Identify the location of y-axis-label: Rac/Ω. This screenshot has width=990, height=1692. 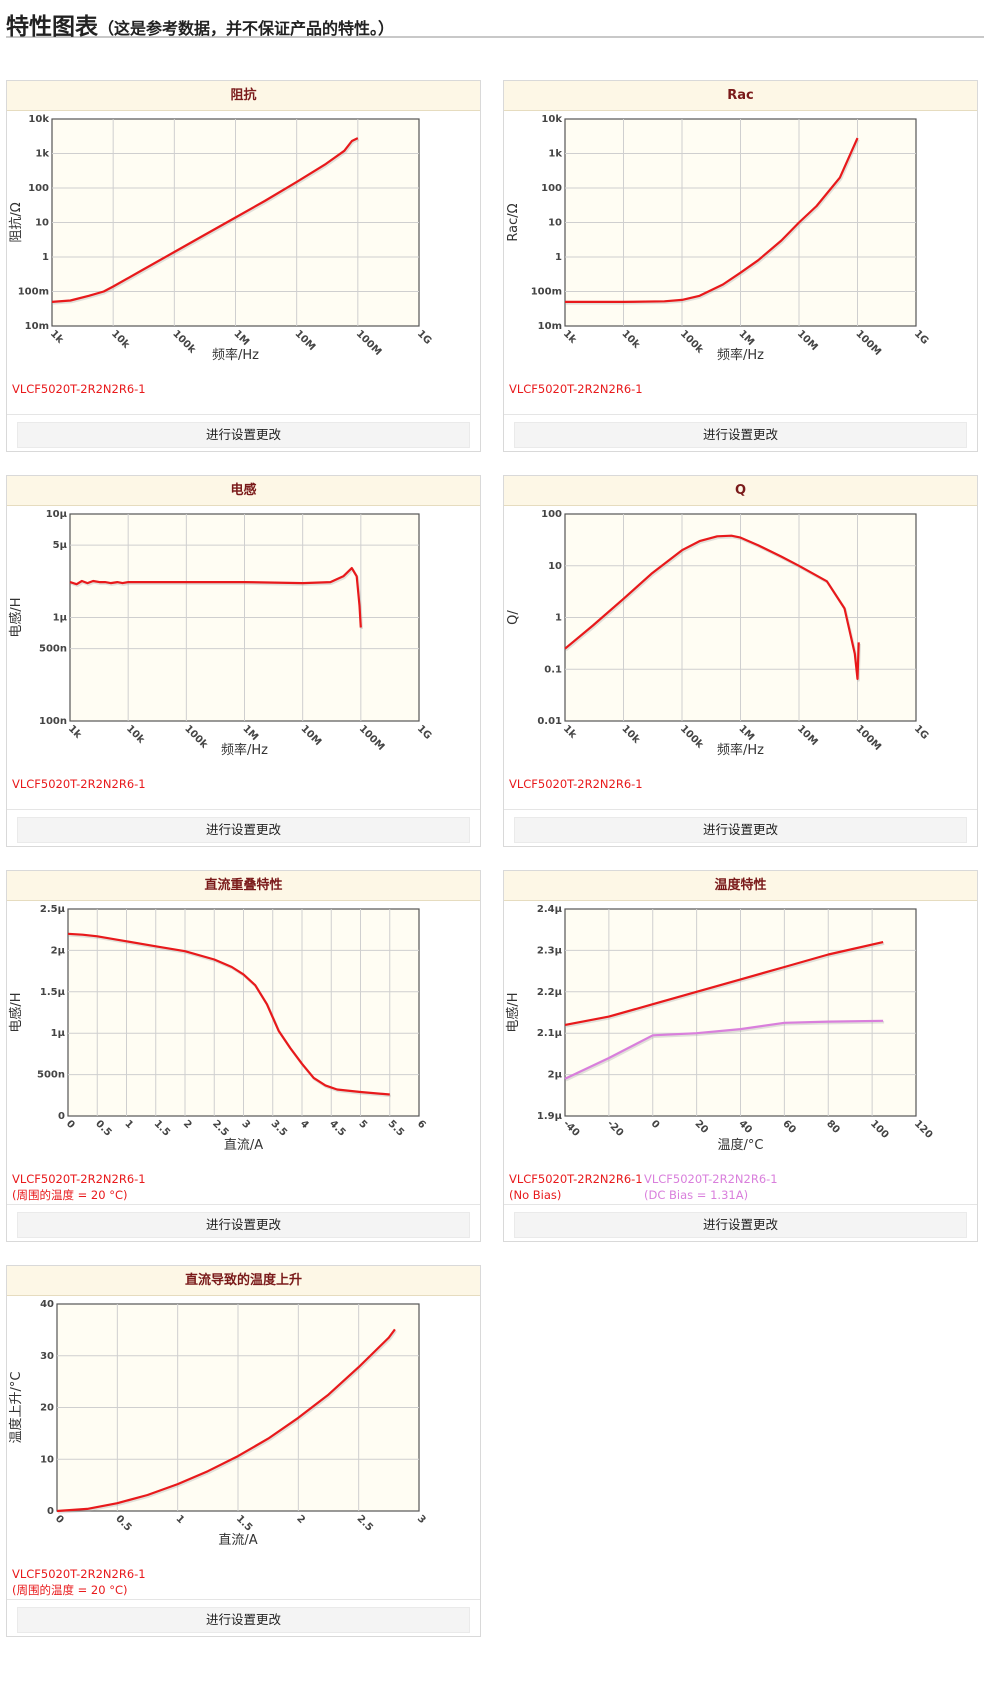
(513, 222).